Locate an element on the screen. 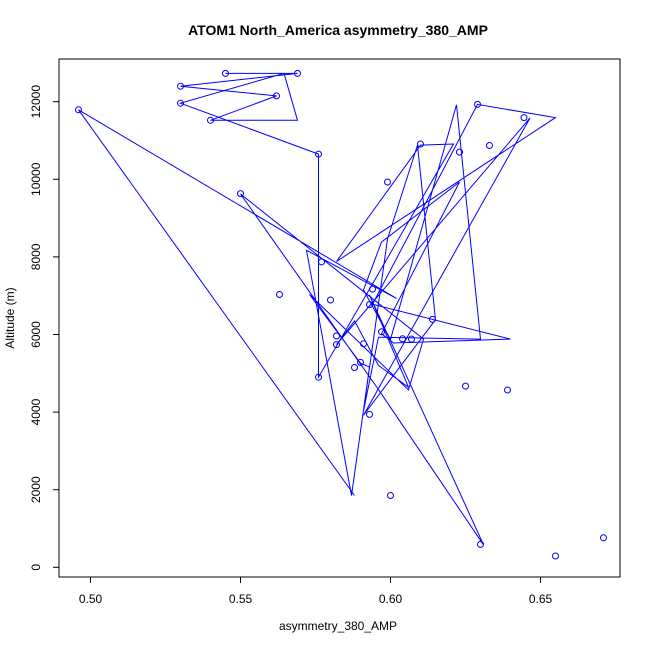  y-axis: 0 2000 4000 6000 8000 10000 12000 is located at coordinates (44, 328).